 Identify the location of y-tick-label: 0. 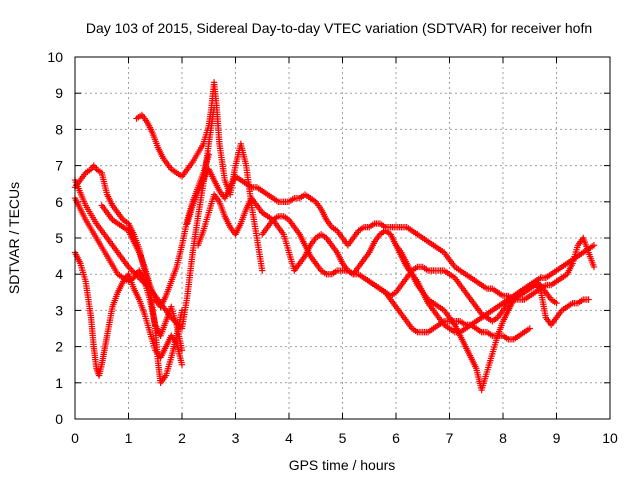
(59, 419).